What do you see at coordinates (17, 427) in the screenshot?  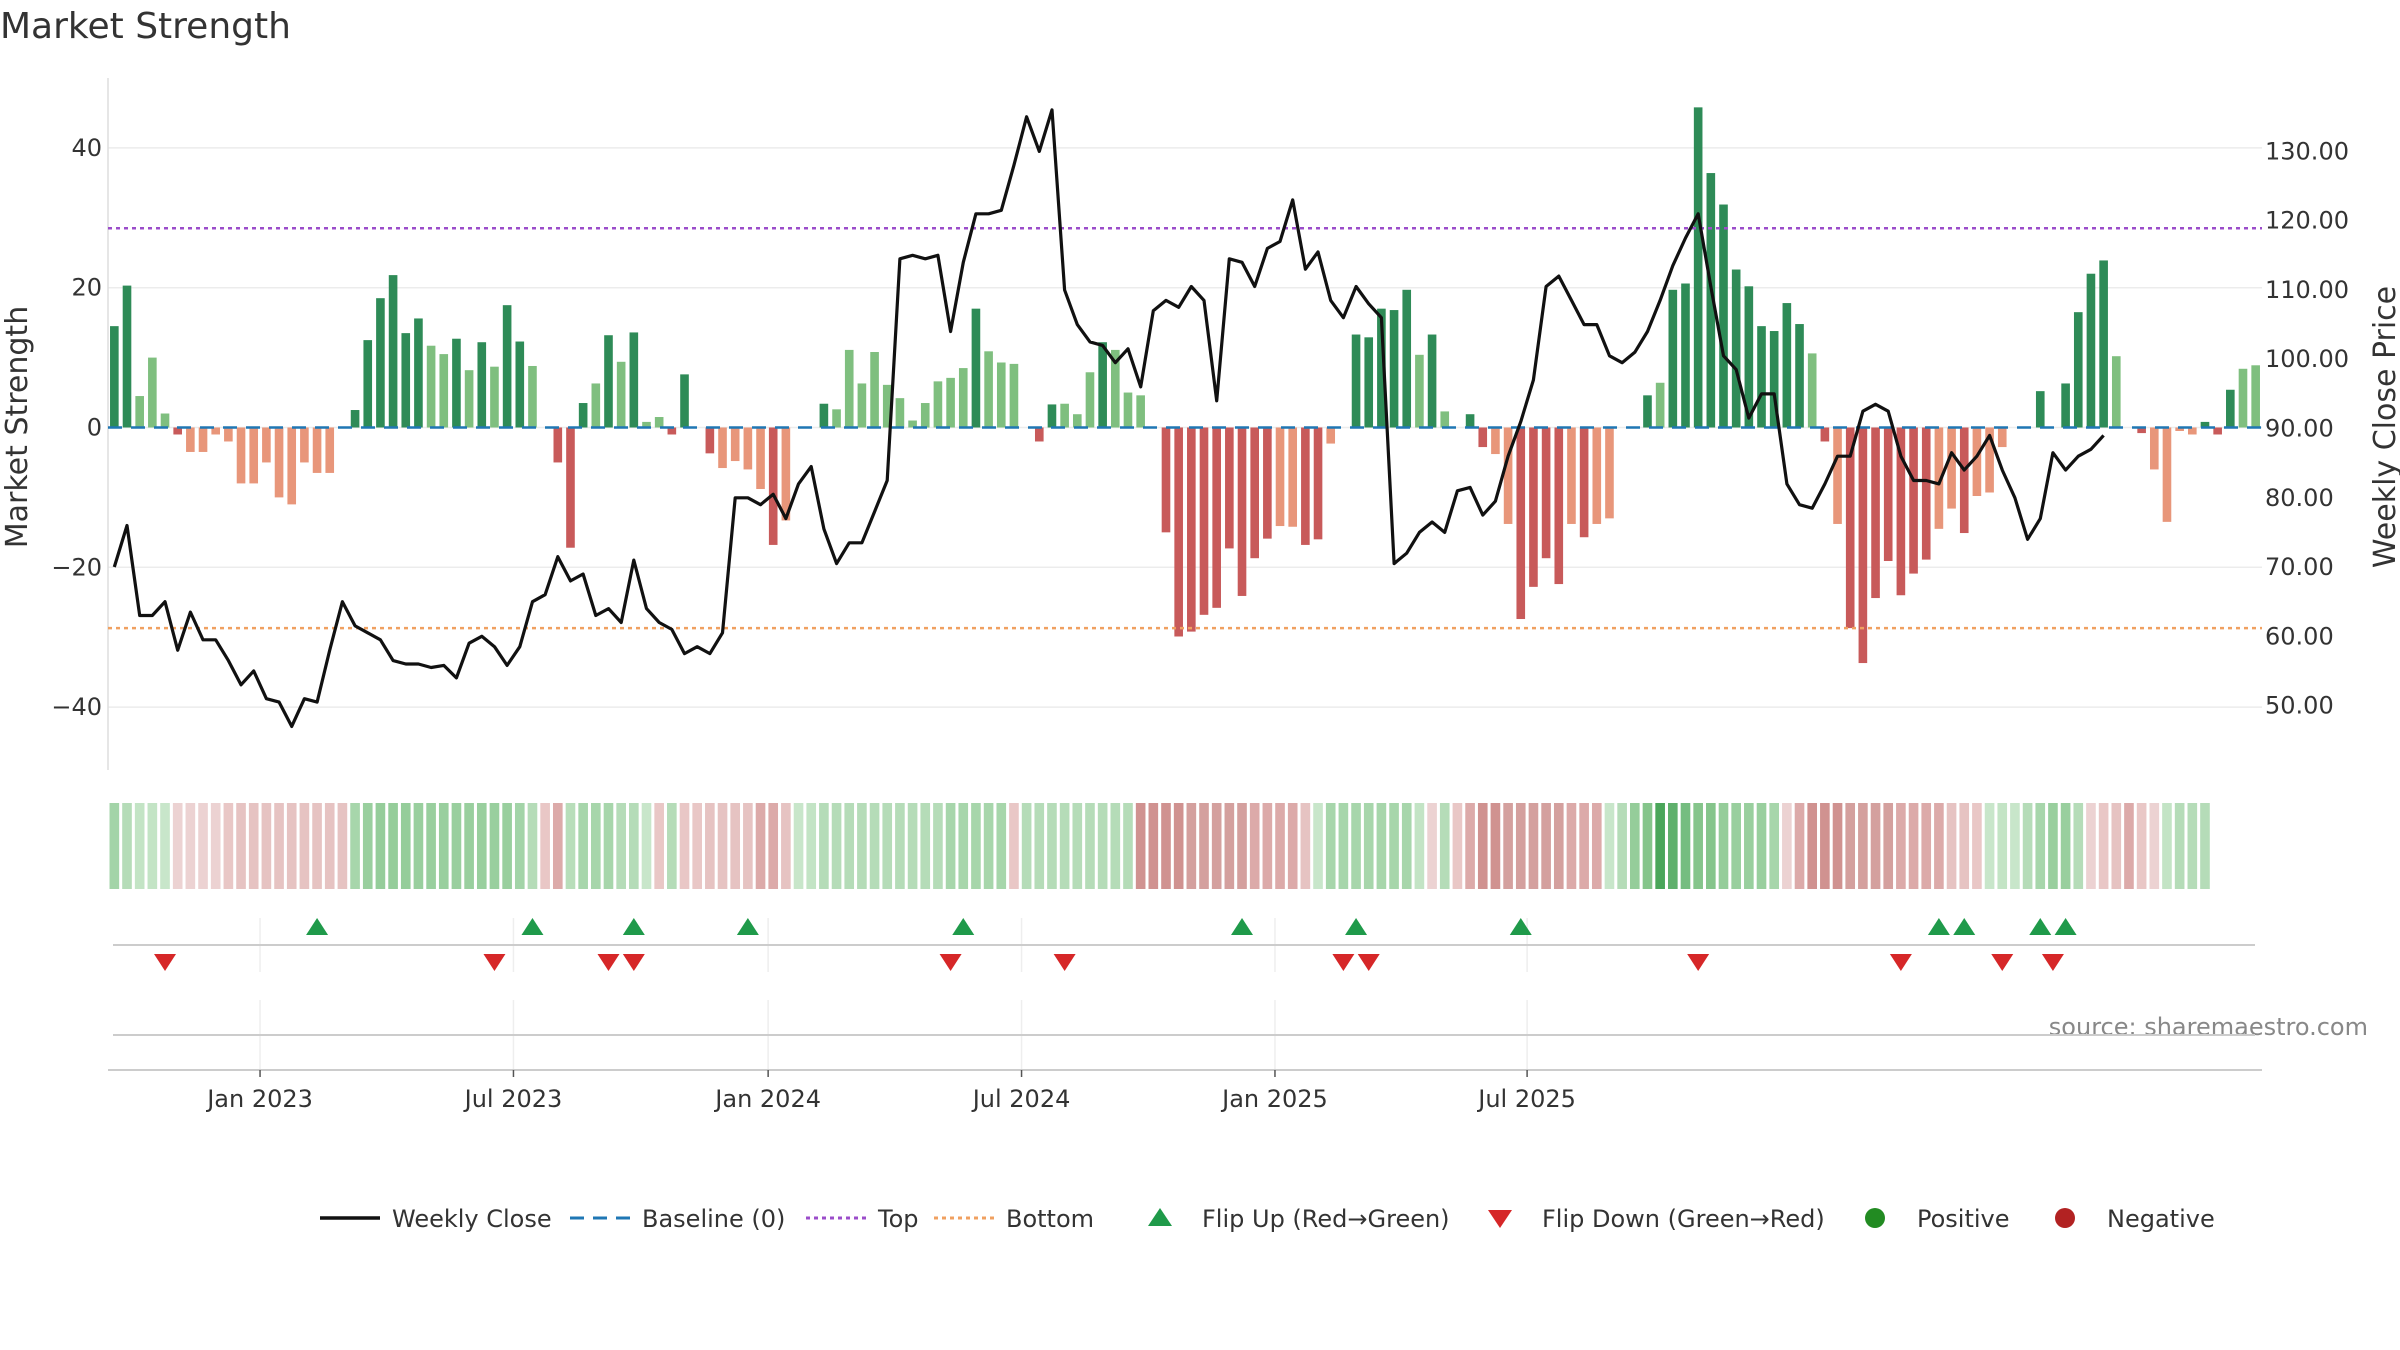 I see `left-axis-label: Market Strength` at bounding box center [17, 427].